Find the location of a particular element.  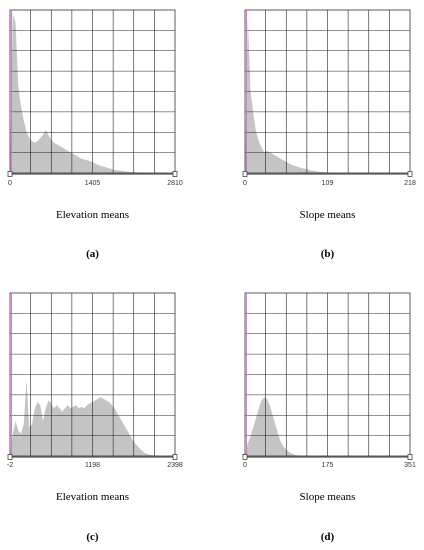

tick-label: 109 is located at coordinates (328, 183).